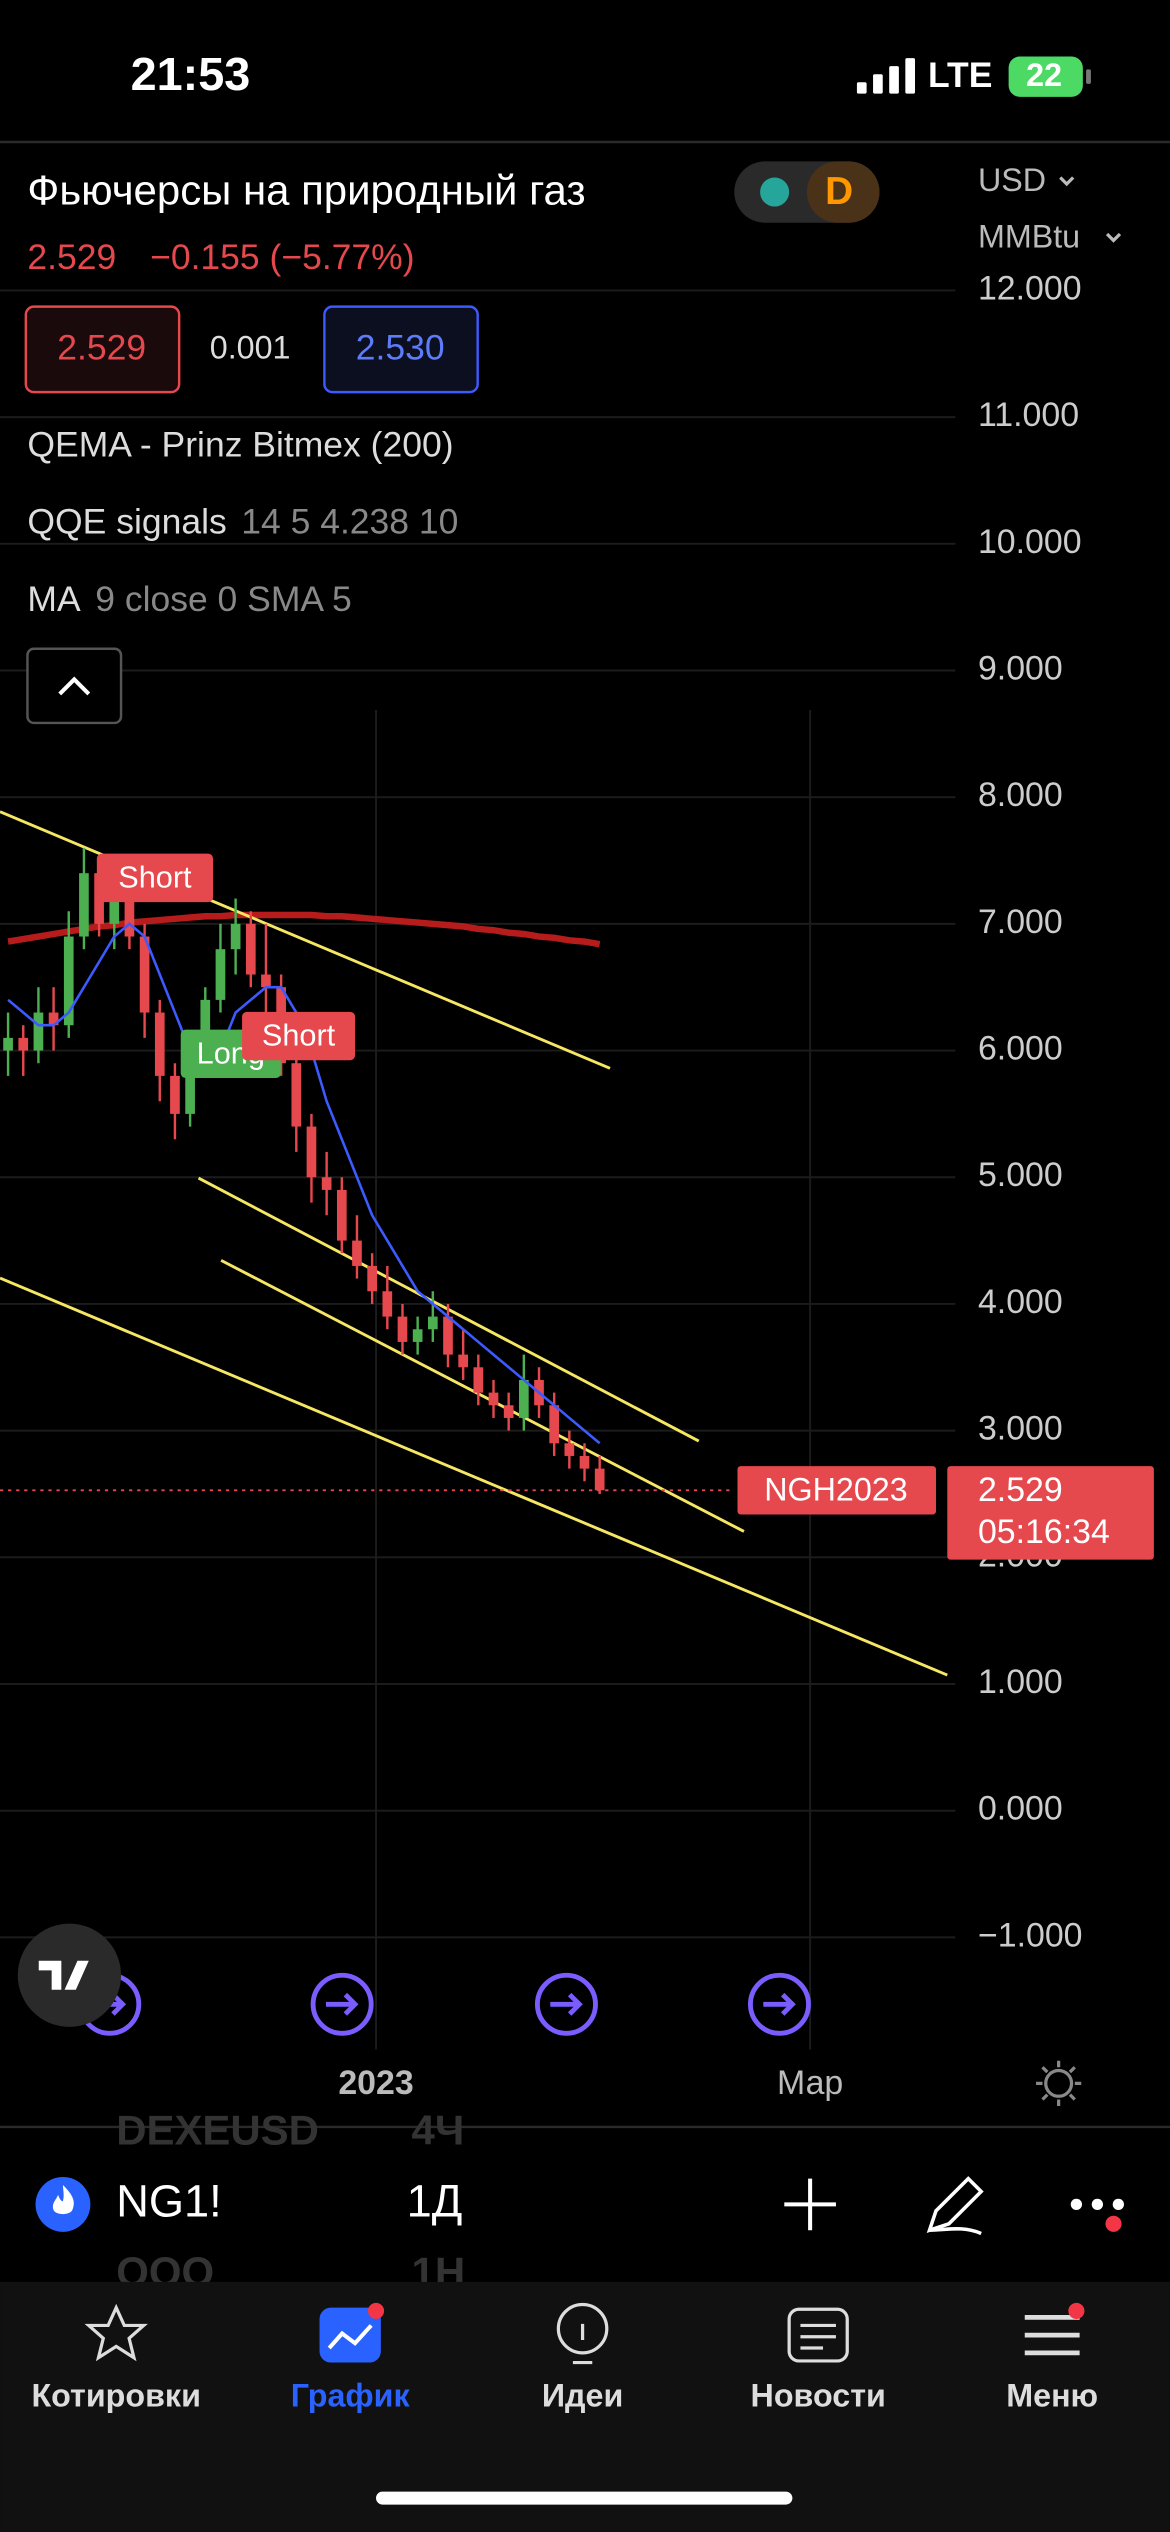  What do you see at coordinates (1029, 236) in the screenshot?
I see `unit: MMBtu` at bounding box center [1029, 236].